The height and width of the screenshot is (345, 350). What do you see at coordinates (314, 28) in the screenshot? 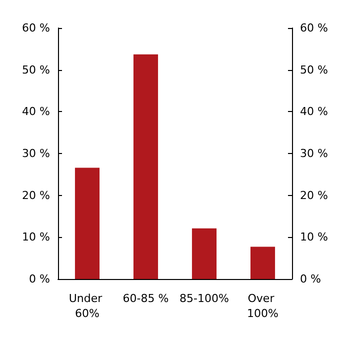
I see `y2-tick-label: 60 %` at bounding box center [314, 28].